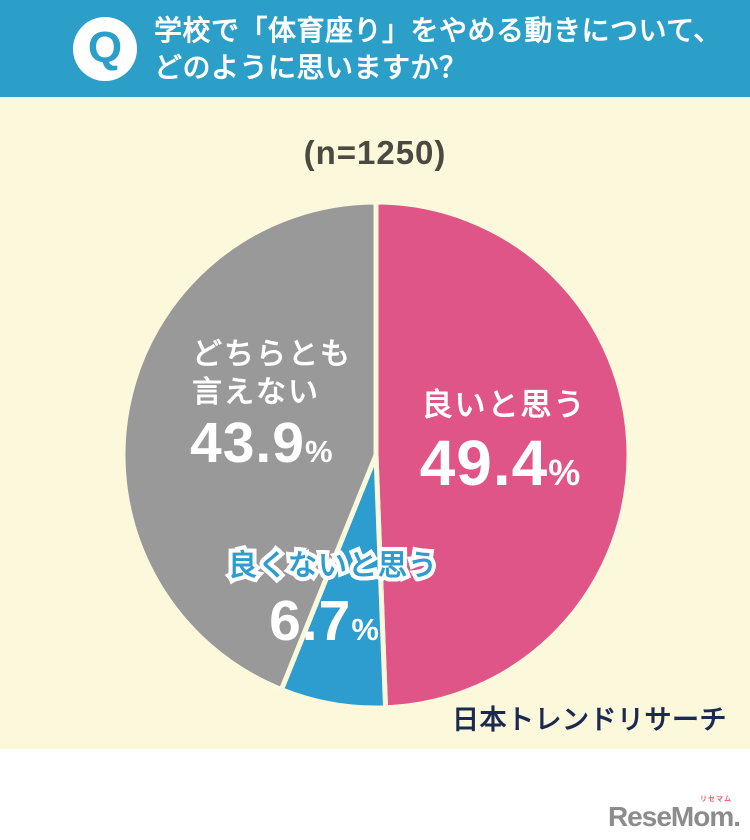 This screenshot has height=840, width=750. I want to click on pie-value-bad-number: 6.7, so click(310, 621).